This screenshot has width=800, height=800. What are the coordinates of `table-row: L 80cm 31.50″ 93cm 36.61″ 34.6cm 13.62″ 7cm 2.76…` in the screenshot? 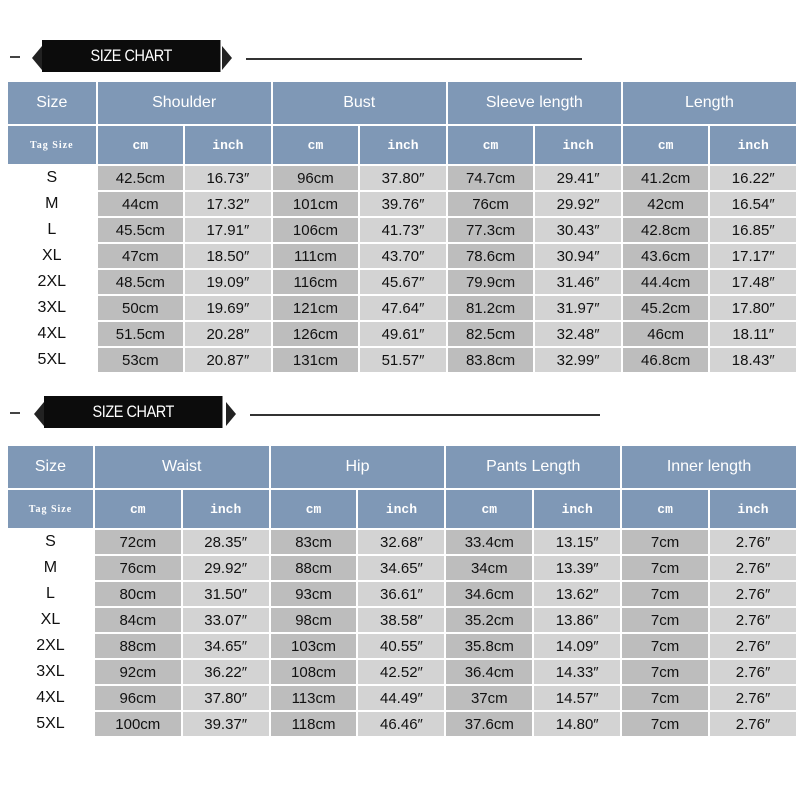 It's located at (402, 594).